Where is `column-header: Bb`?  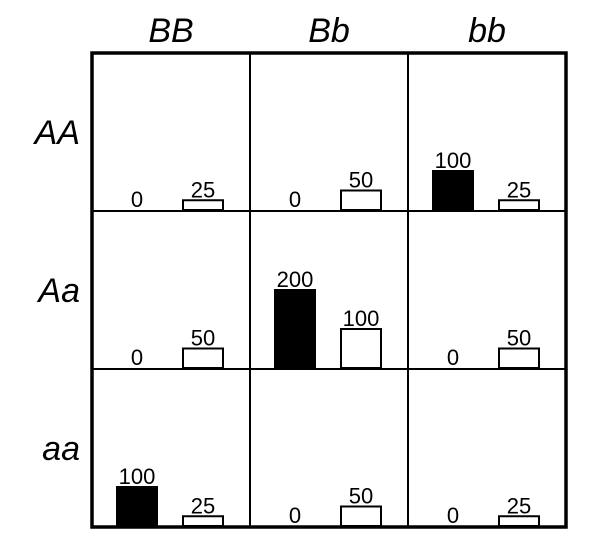 column-header: Bb is located at coordinates (329, 31).